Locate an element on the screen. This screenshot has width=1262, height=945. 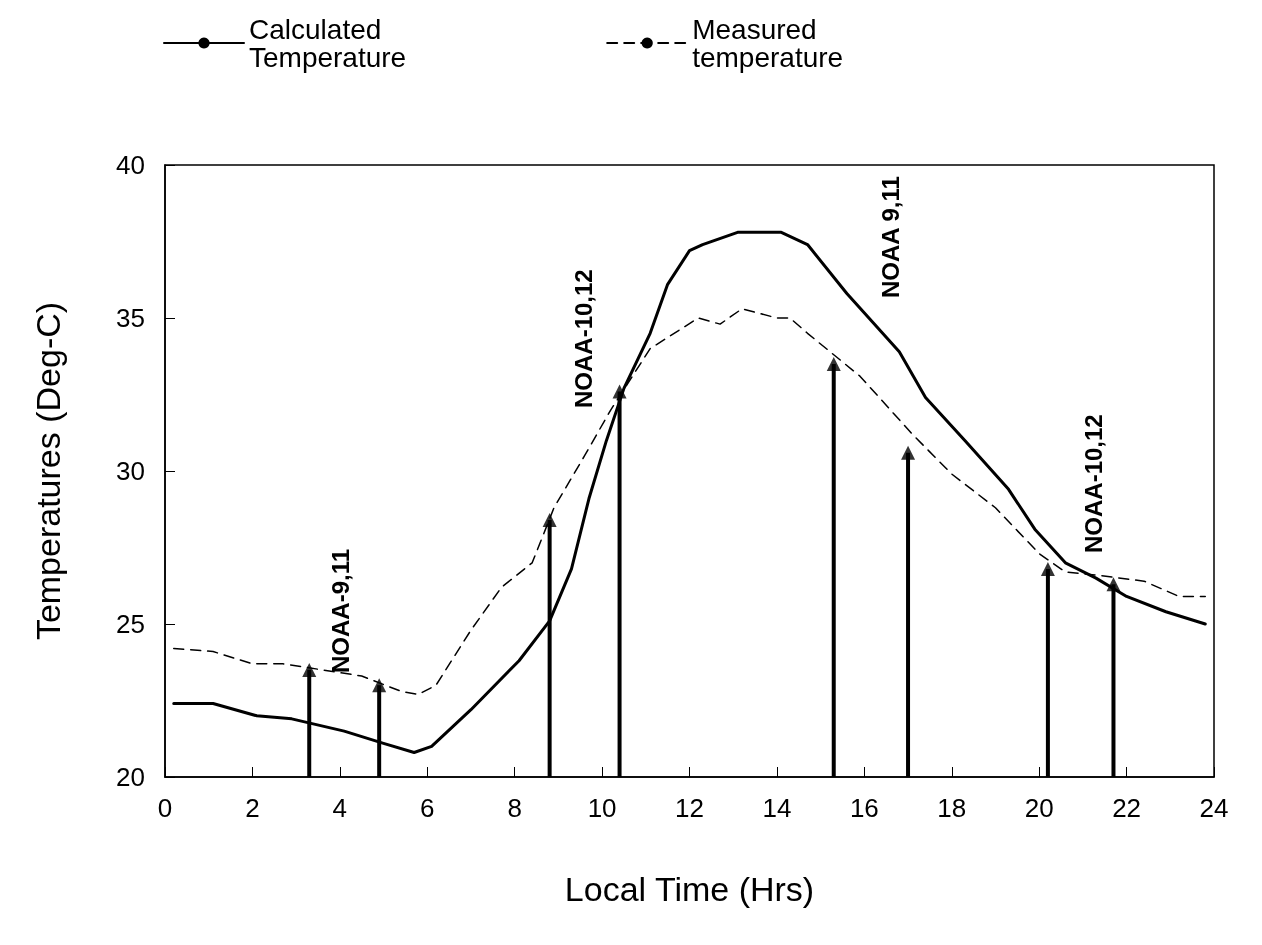
y-tick-label: 35 is located at coordinates (130, 318).